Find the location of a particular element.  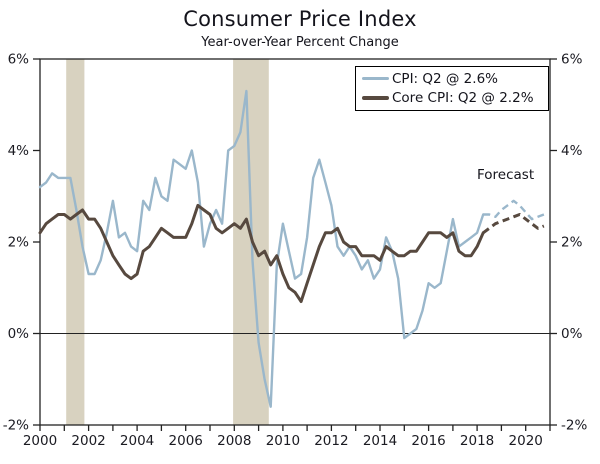

cpi-forecast-line is located at coordinates (514, 210).